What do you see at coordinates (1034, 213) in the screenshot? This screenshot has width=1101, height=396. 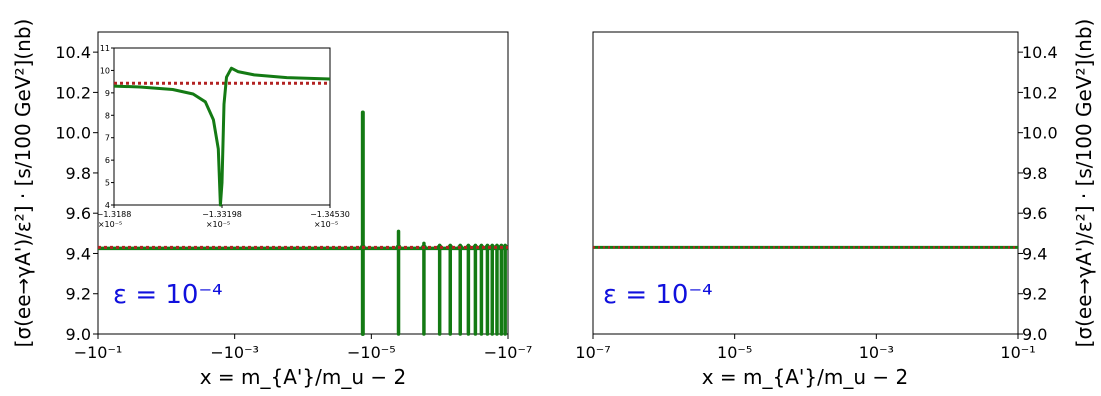 I see `right-y-tick-label: 9.6` at bounding box center [1034, 213].